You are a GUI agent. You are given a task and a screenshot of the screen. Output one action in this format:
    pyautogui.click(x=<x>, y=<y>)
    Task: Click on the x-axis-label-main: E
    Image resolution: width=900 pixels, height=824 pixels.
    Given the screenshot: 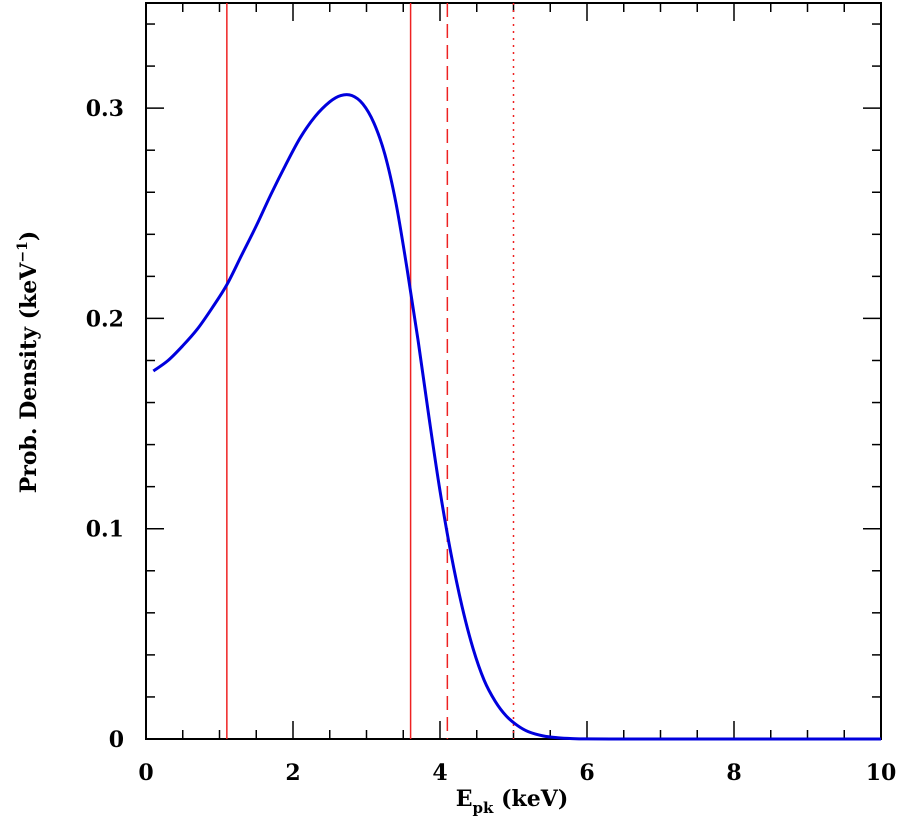 What is the action you would take?
    pyautogui.click(x=464, y=799)
    